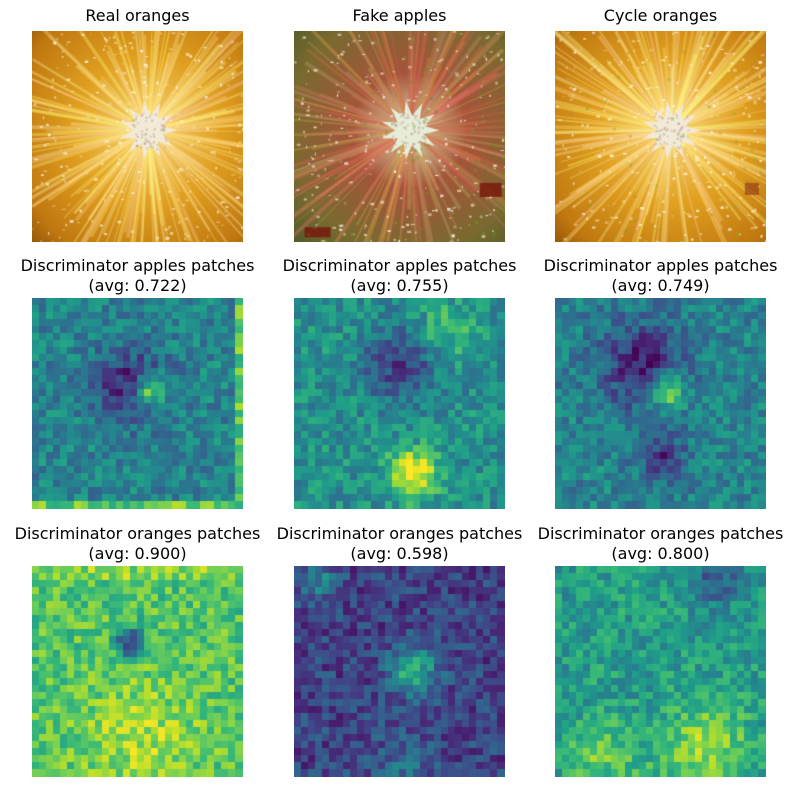 This screenshot has width=797, height=789. I want to click on panel-subtitle: (avg: 0.900), so click(137, 553).